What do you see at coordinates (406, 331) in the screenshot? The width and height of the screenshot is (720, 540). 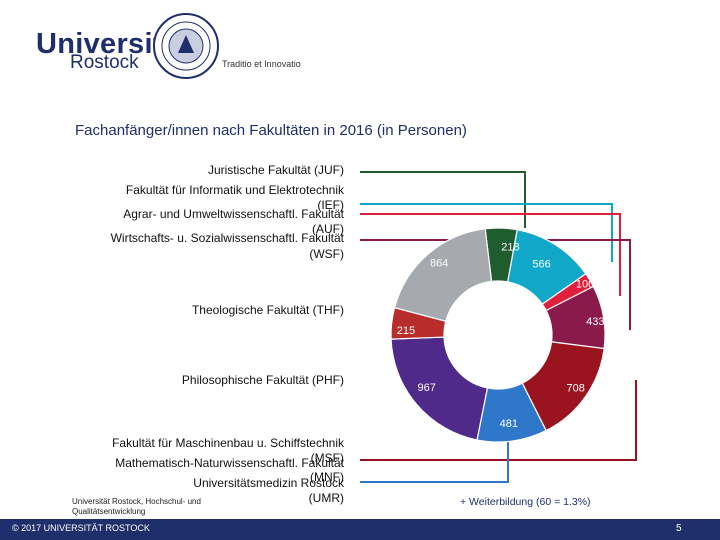 I see `slice-value-label: 215` at bounding box center [406, 331].